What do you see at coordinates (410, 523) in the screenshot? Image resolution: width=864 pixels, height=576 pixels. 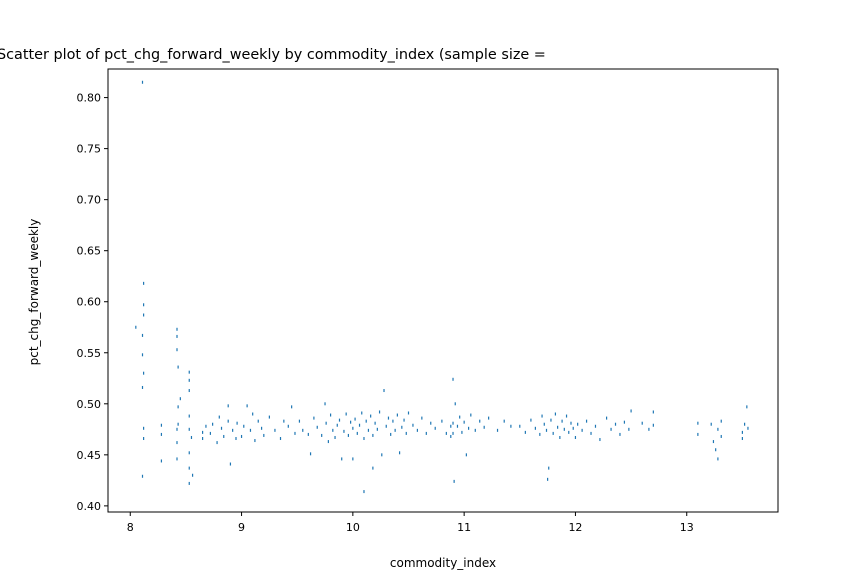 I see `x-axis: 8 9 10 11 12 13` at bounding box center [410, 523].